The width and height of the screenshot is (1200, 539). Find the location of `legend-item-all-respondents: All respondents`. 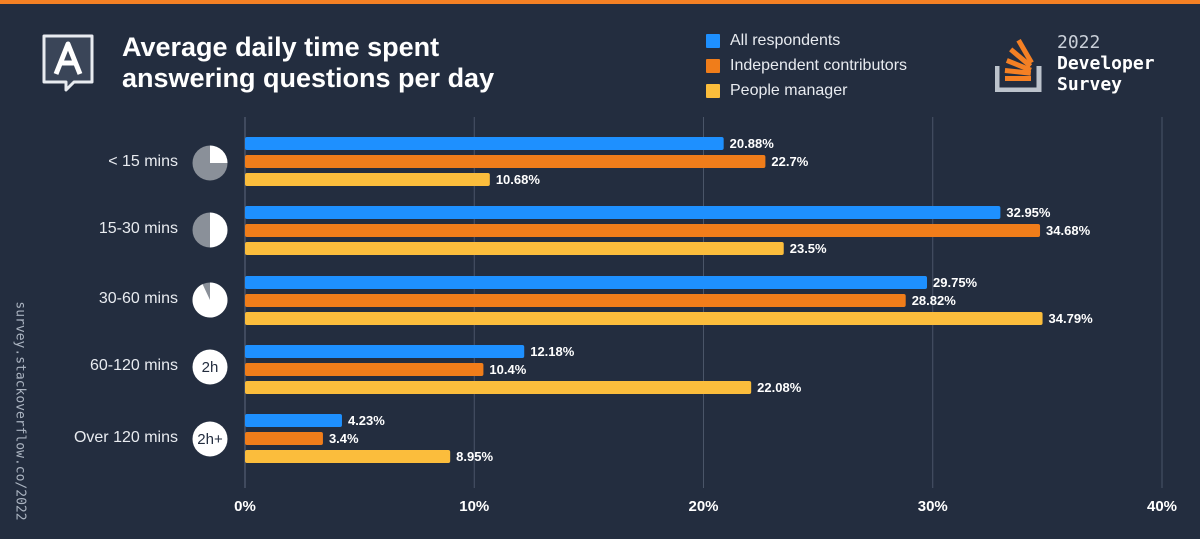

legend-item-all-respondents: All respondents is located at coordinates (806, 40).